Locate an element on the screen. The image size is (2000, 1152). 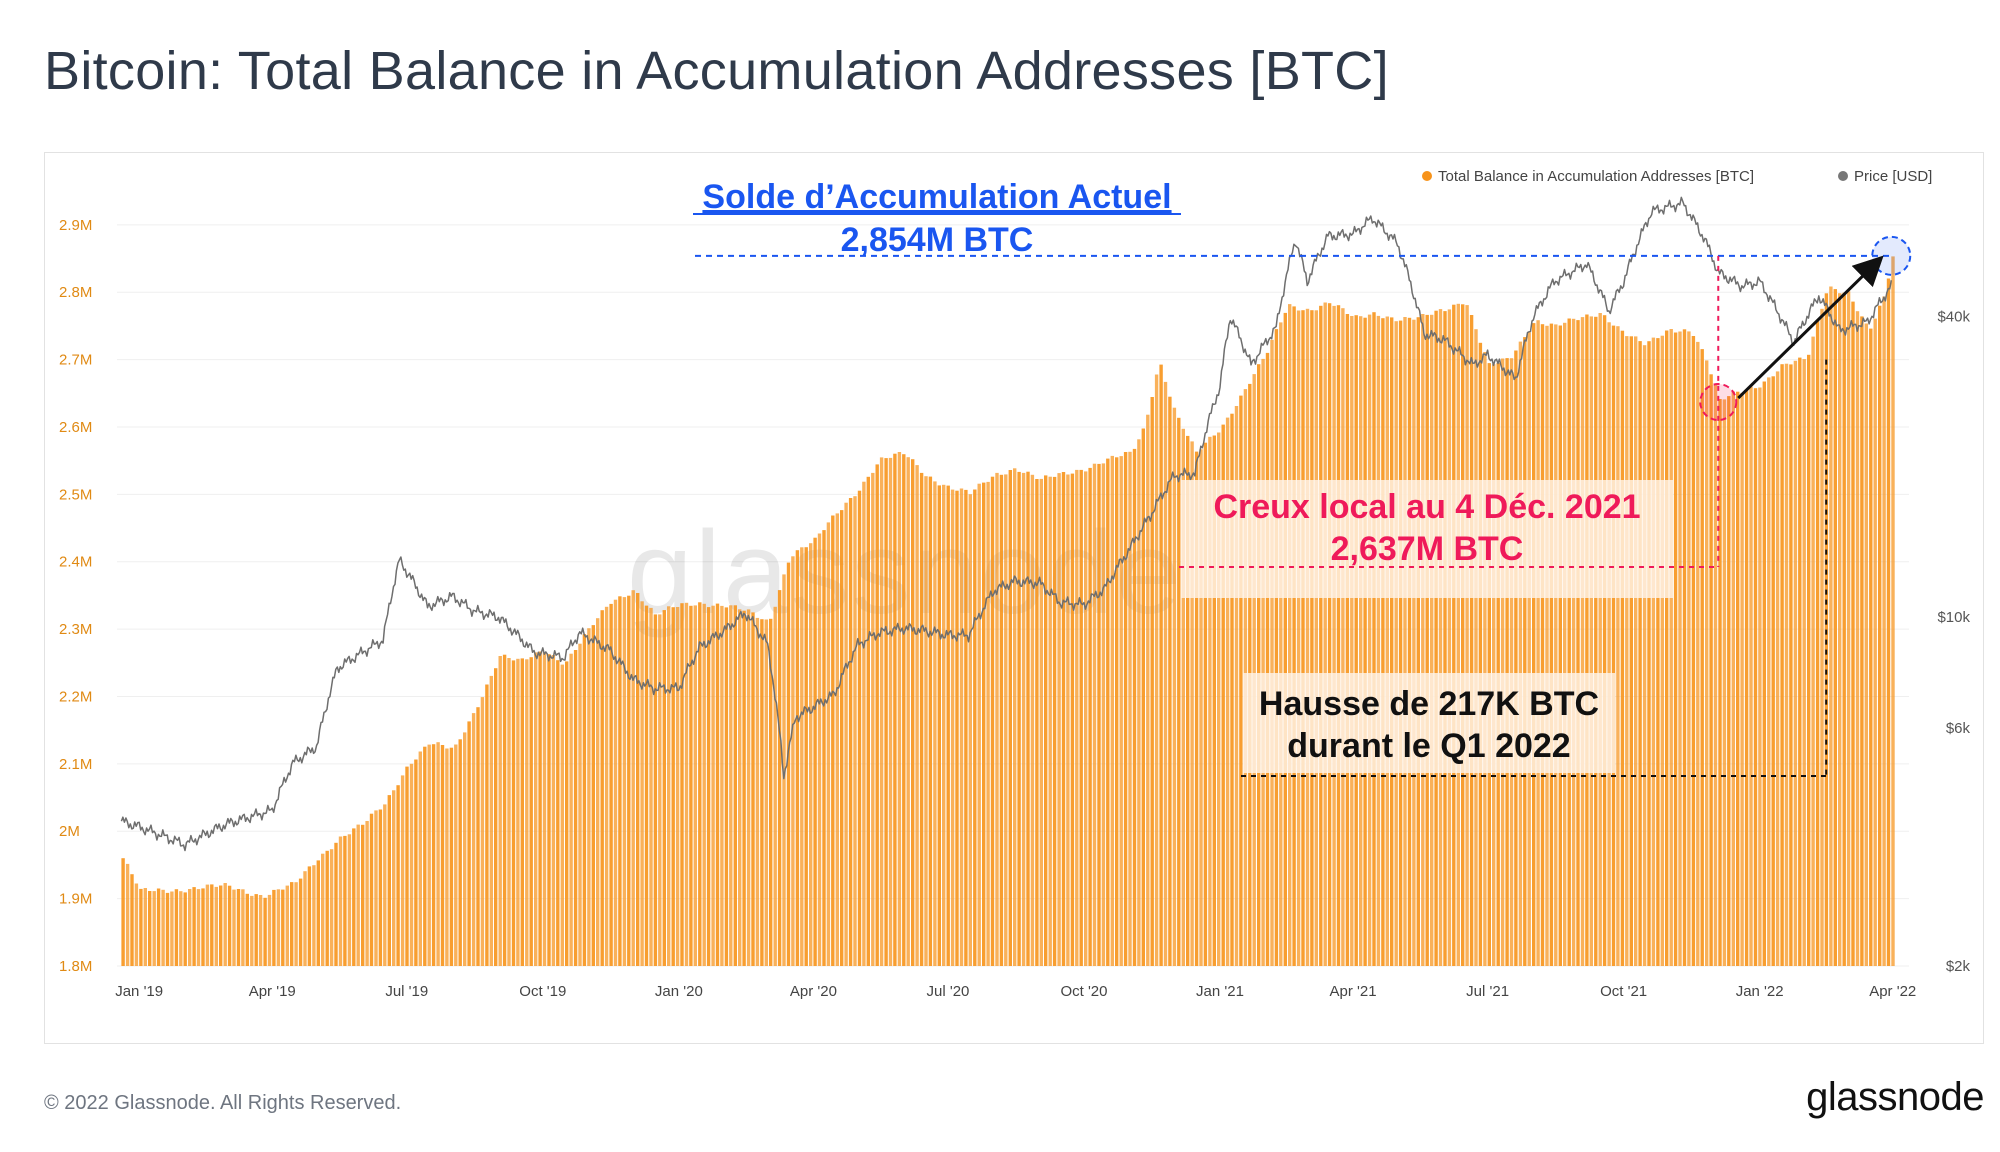
y-left-tick-label: 2M is located at coordinates (69, 831).